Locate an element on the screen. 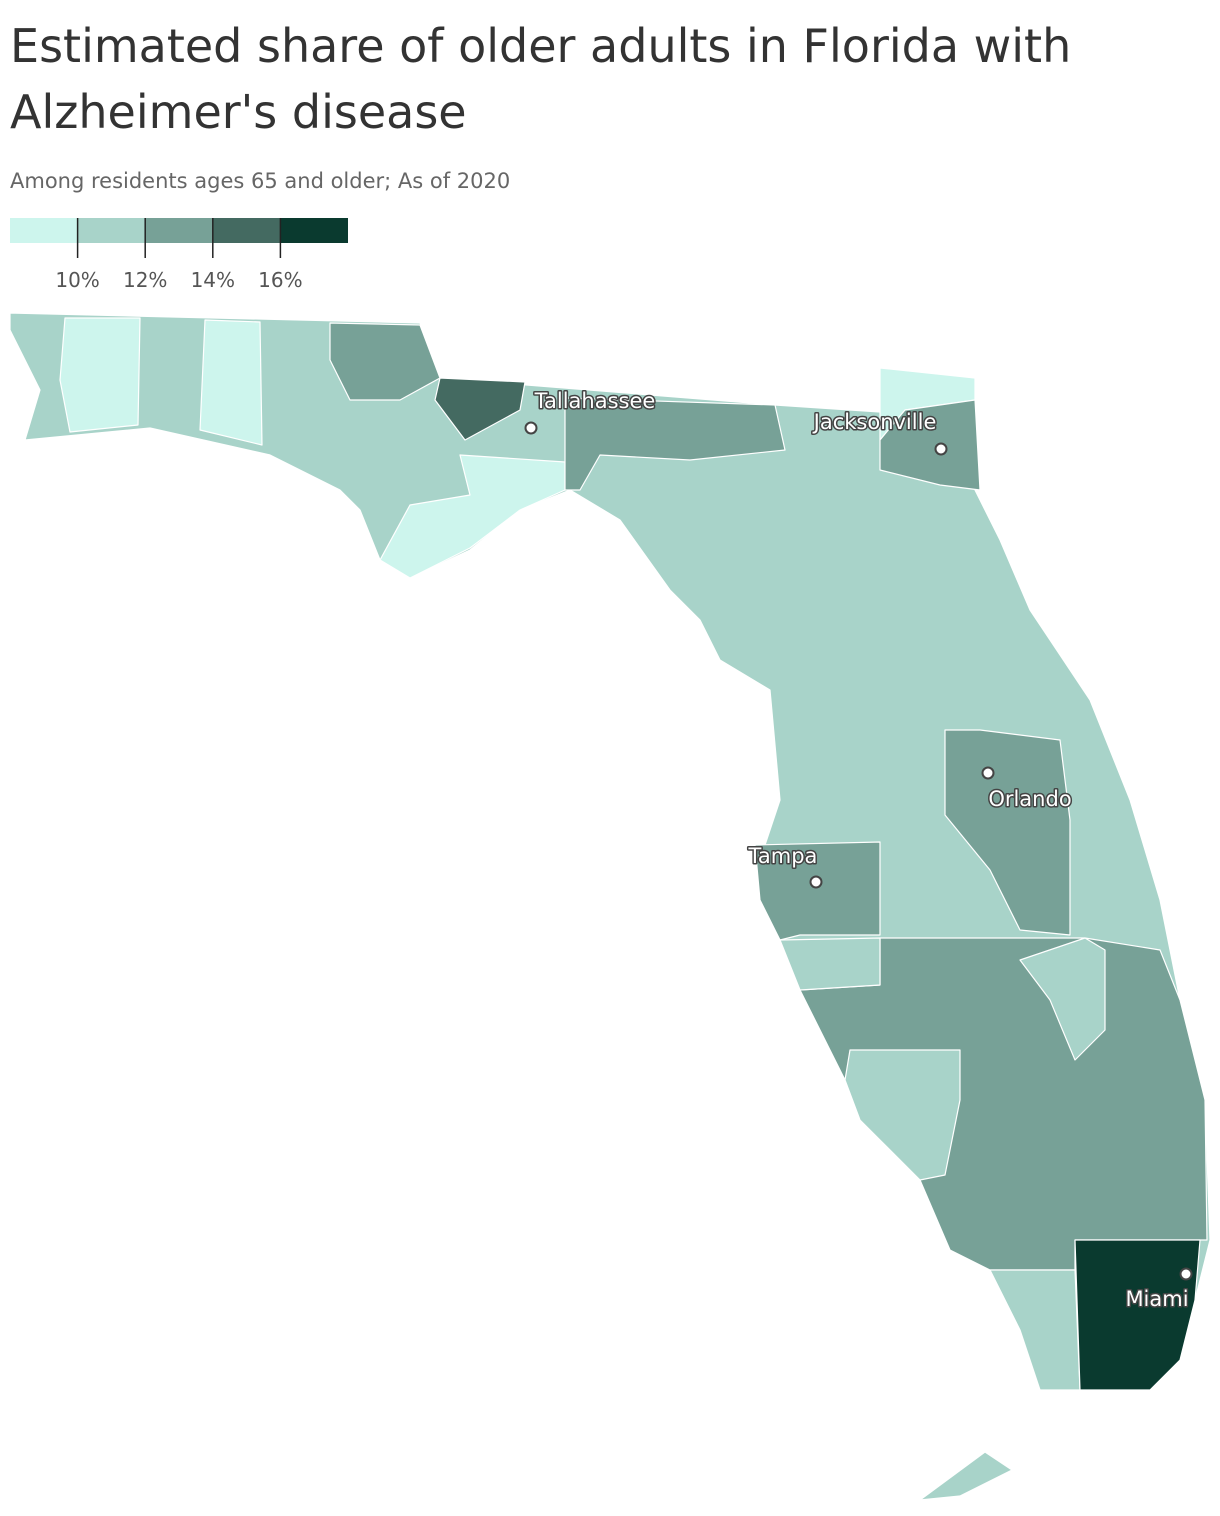 Image resolution: width=1220 pixels, height=1516 pixels. legend-tick-label: 12% is located at coordinates (145, 280).